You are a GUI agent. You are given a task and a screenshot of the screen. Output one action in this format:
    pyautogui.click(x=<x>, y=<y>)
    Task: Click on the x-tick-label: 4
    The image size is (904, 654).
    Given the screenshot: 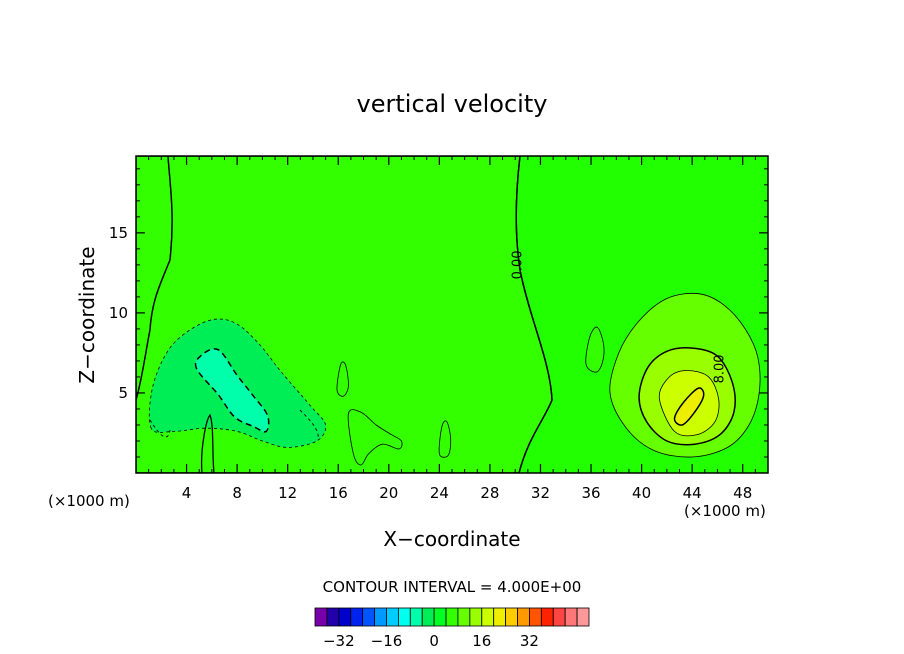 What is the action you would take?
    pyautogui.click(x=187, y=493)
    